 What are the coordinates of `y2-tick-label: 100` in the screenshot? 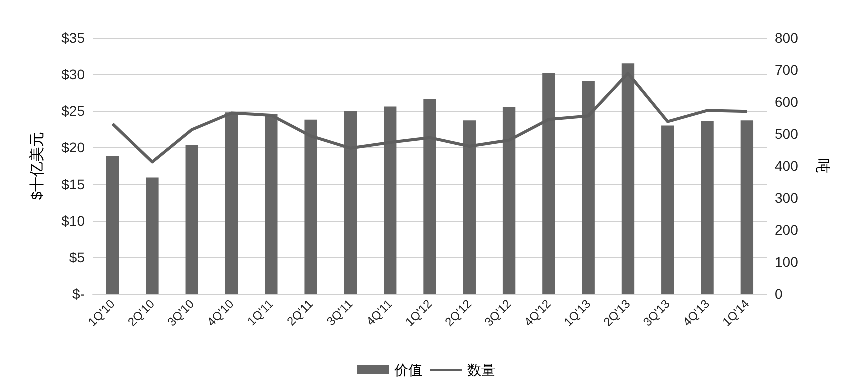 It's located at (787, 262).